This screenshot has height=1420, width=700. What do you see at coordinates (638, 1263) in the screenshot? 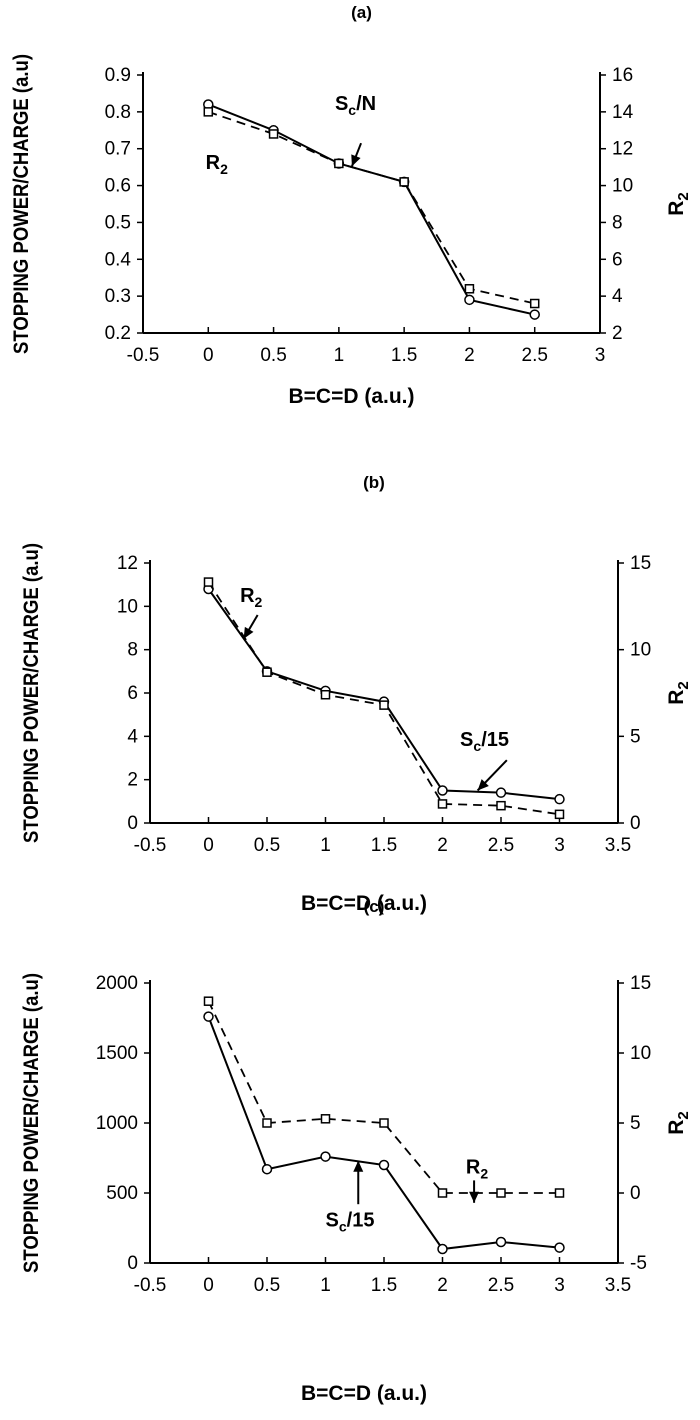
I see `y2-tick-label: -5` at bounding box center [638, 1263].